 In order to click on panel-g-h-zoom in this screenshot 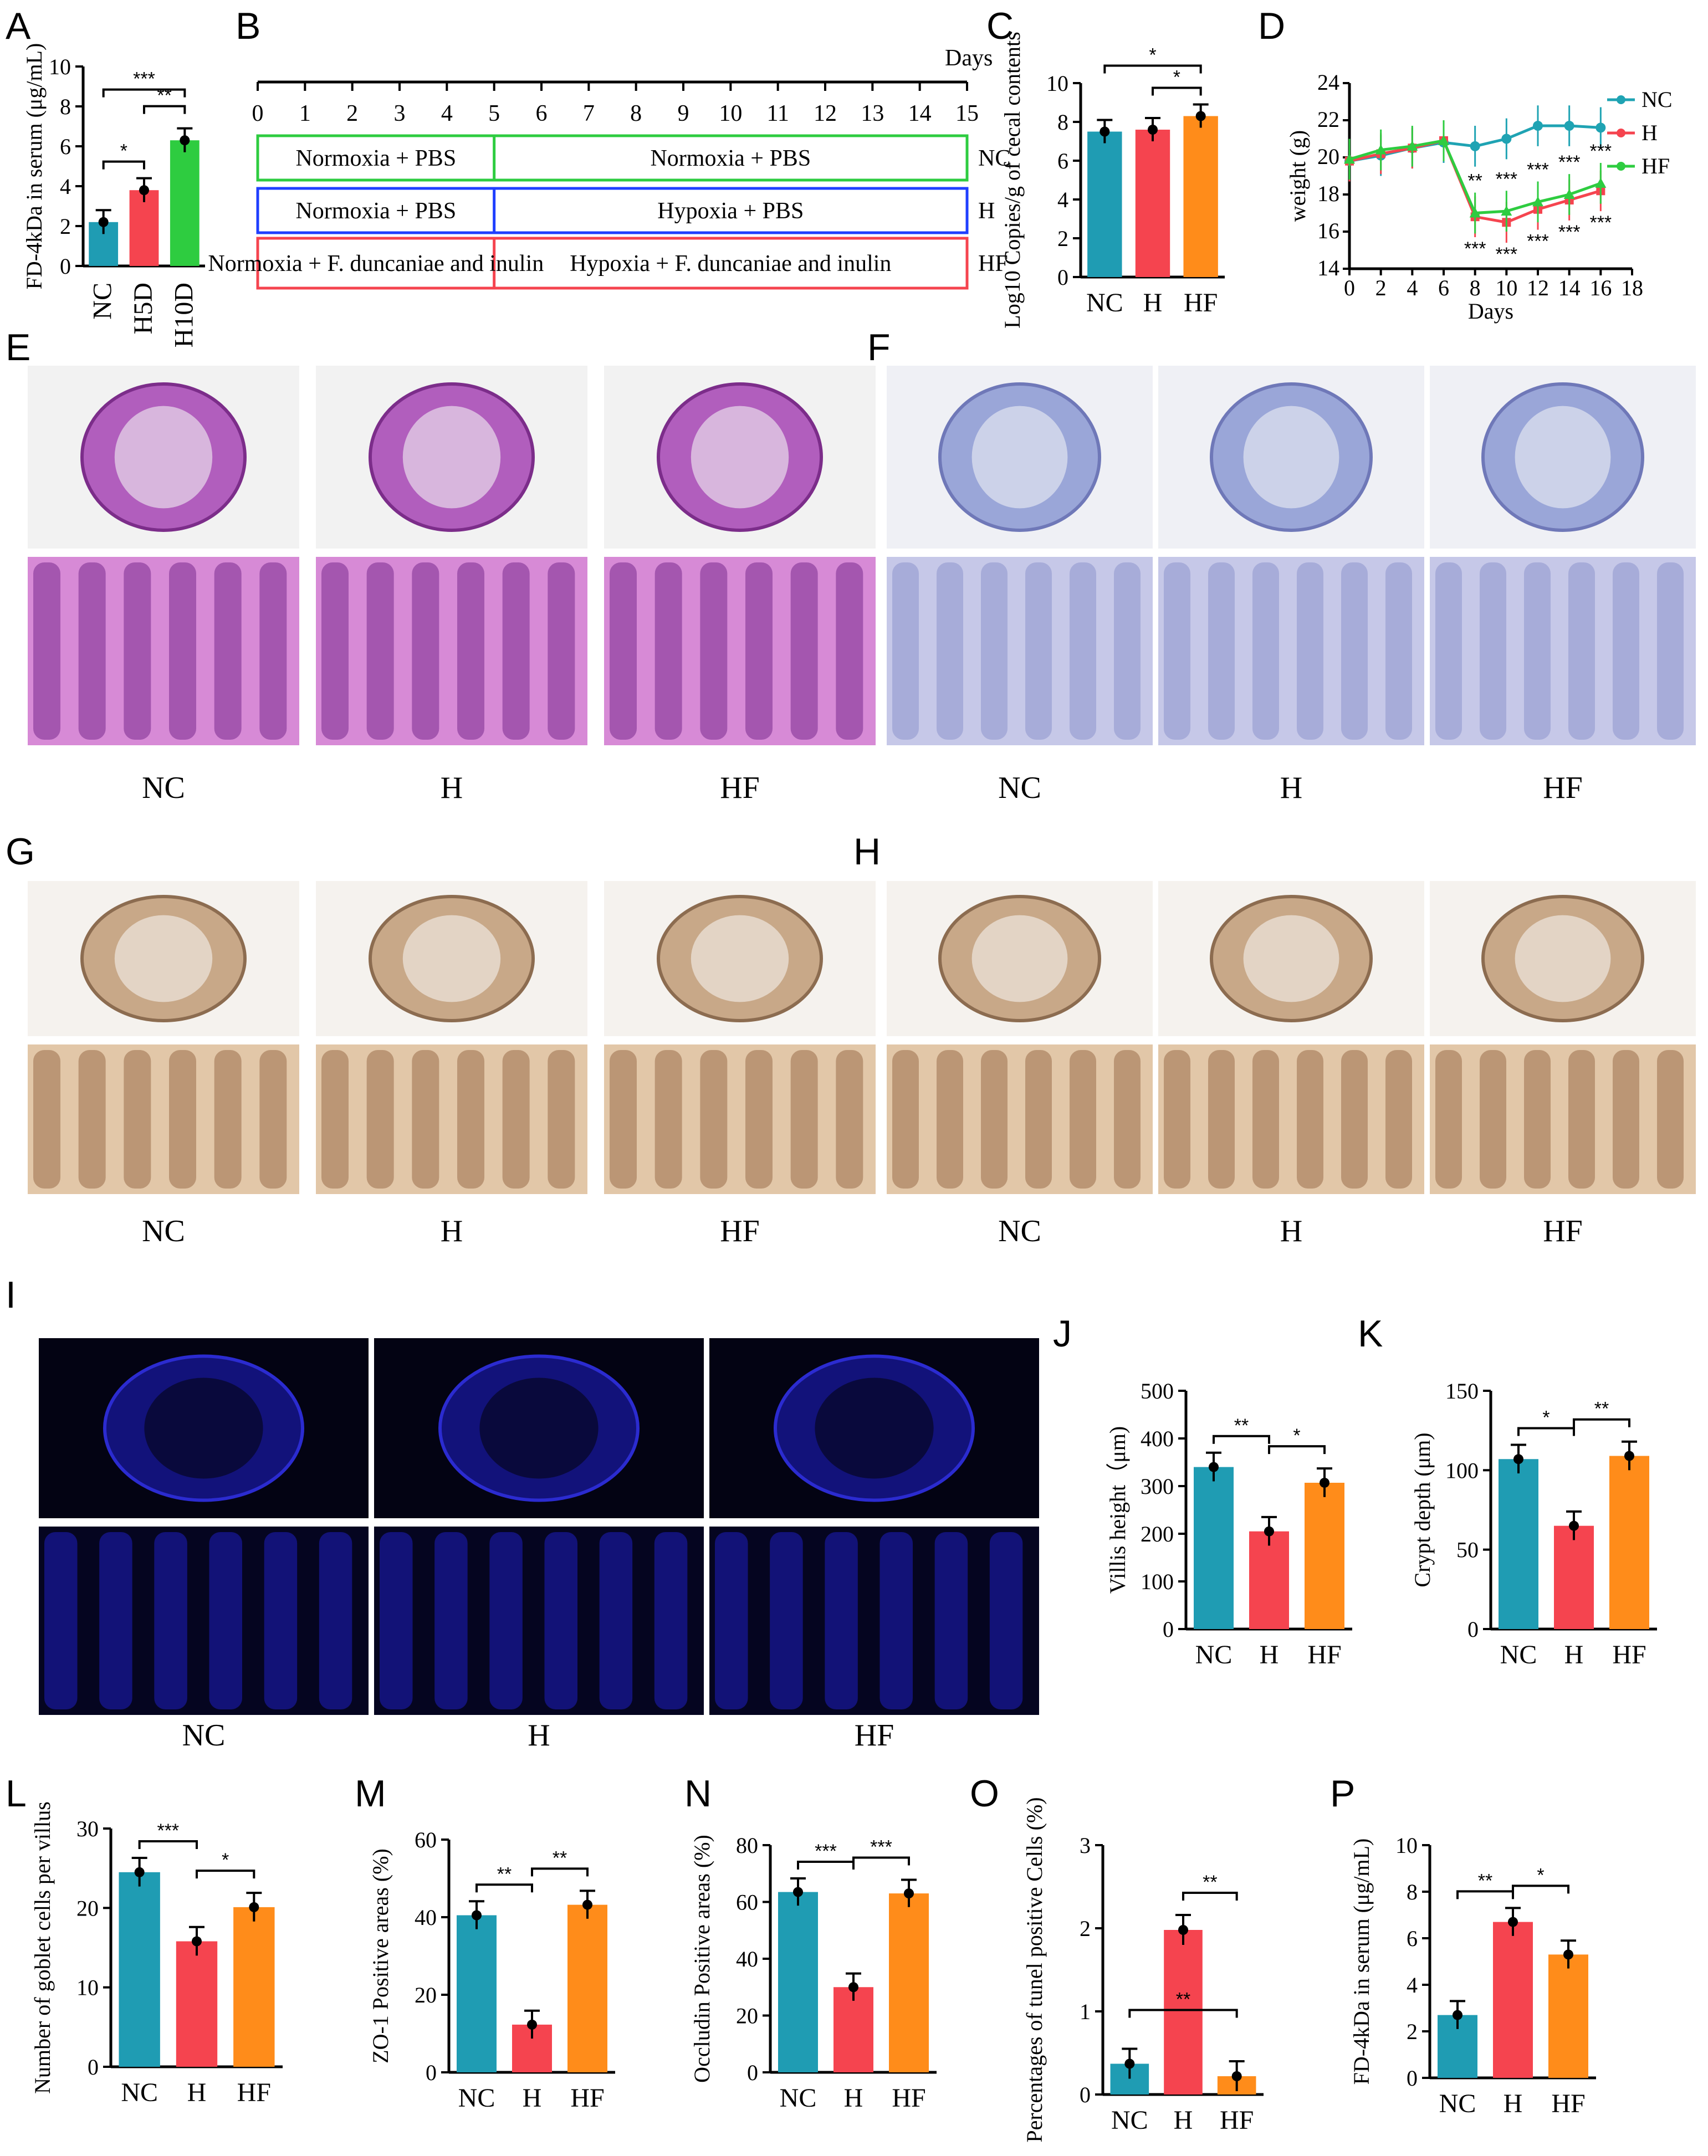, I will do `click(451, 1119)`.